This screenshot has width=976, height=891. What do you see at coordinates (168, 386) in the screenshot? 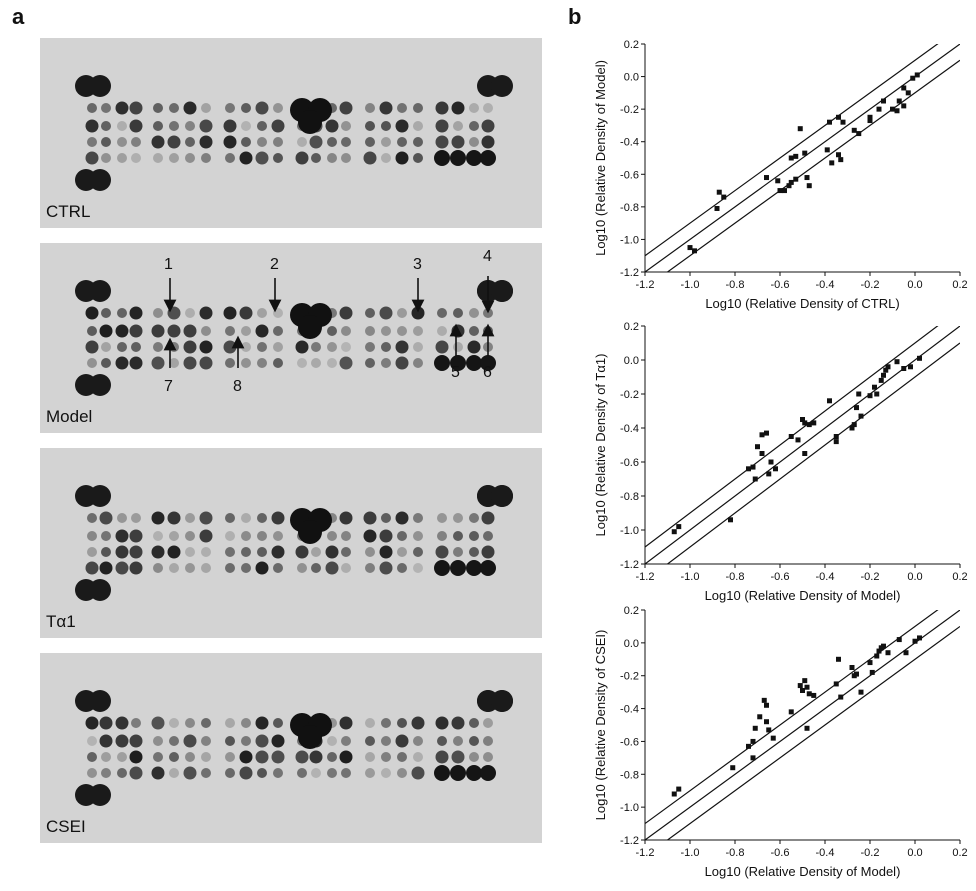
I see `arrow-label-7: 7` at bounding box center [168, 386].